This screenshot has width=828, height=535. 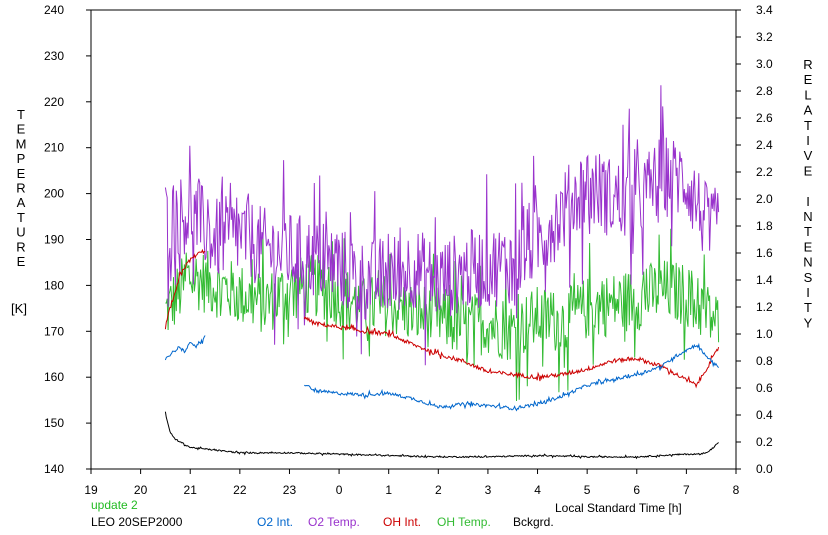 I want to click on y-right-label-letter: S, so click(x=808, y=277).